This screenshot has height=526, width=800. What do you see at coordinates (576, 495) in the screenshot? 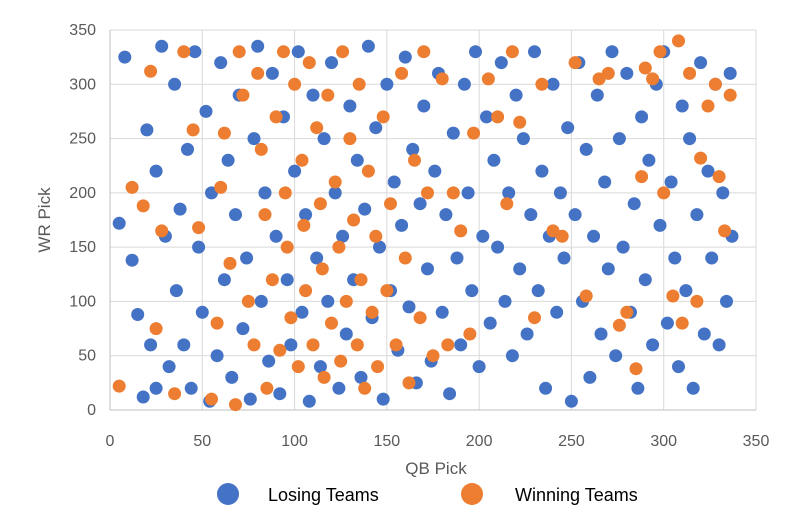
I see `legend-label-winning-teams: Winning Teams` at bounding box center [576, 495].